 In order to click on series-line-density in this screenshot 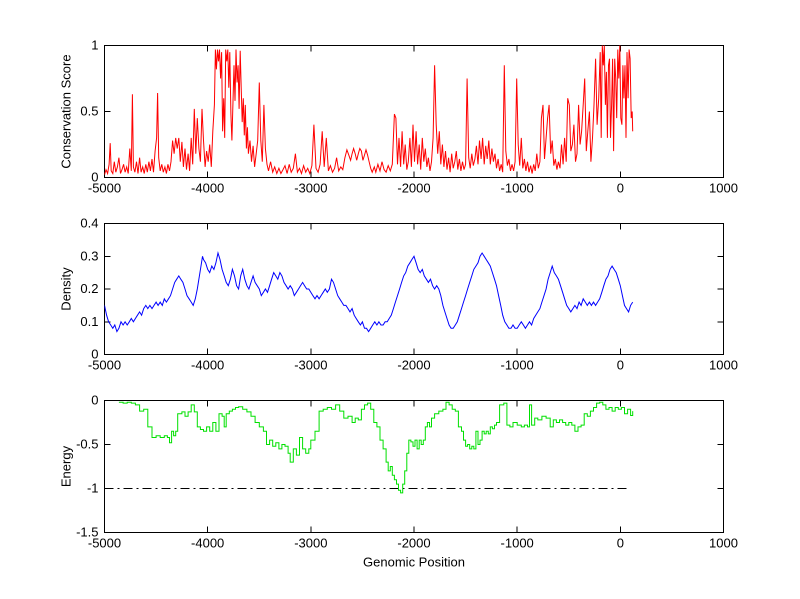, I will do `click(369, 292)`.